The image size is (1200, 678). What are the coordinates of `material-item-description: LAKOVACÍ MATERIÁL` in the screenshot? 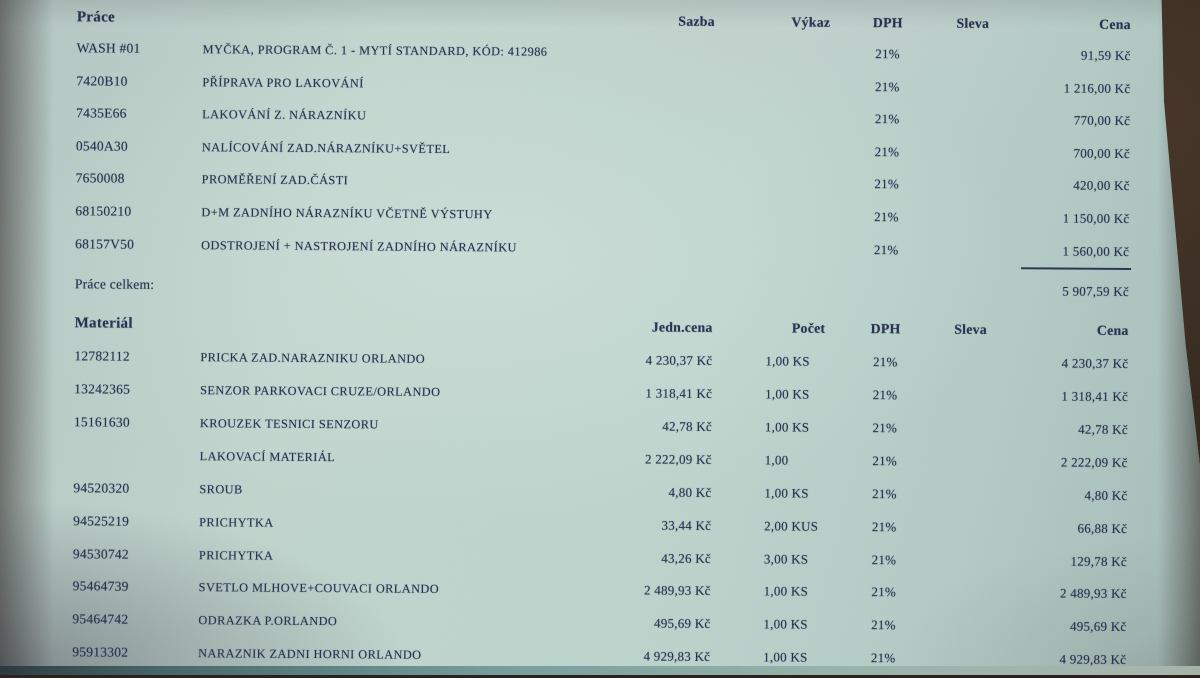 It's located at (267, 457).